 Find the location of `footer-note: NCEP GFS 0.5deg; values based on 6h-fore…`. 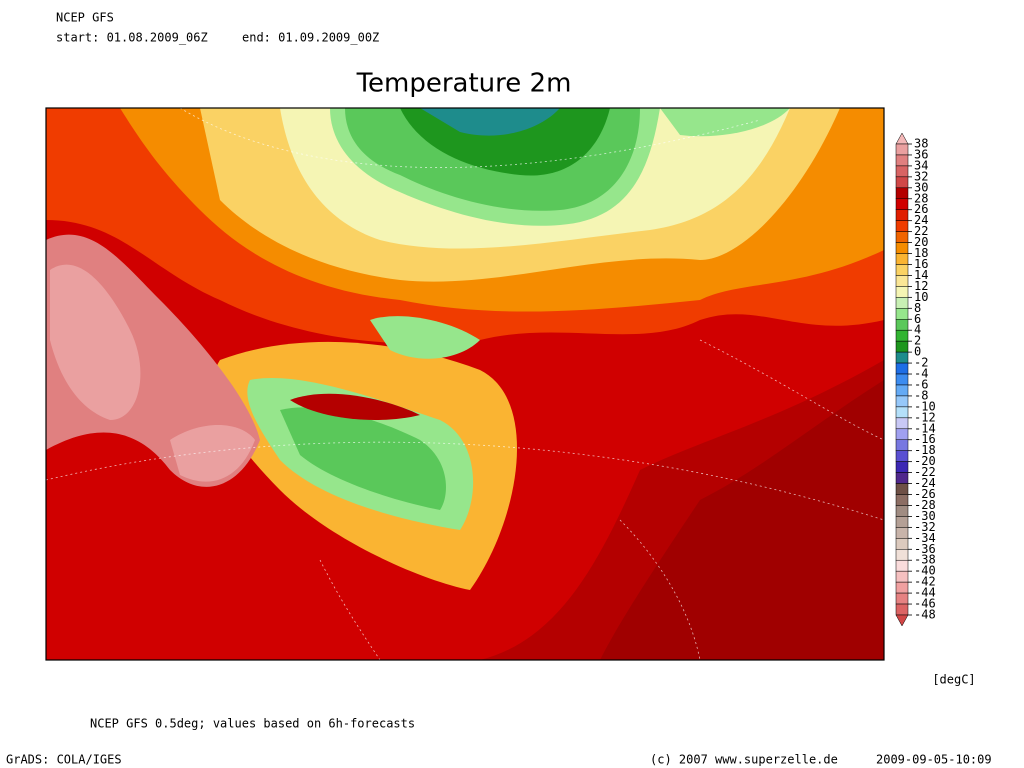

footer-note: NCEP GFS 0.5deg; values based on 6h-fore… is located at coordinates (252, 724).